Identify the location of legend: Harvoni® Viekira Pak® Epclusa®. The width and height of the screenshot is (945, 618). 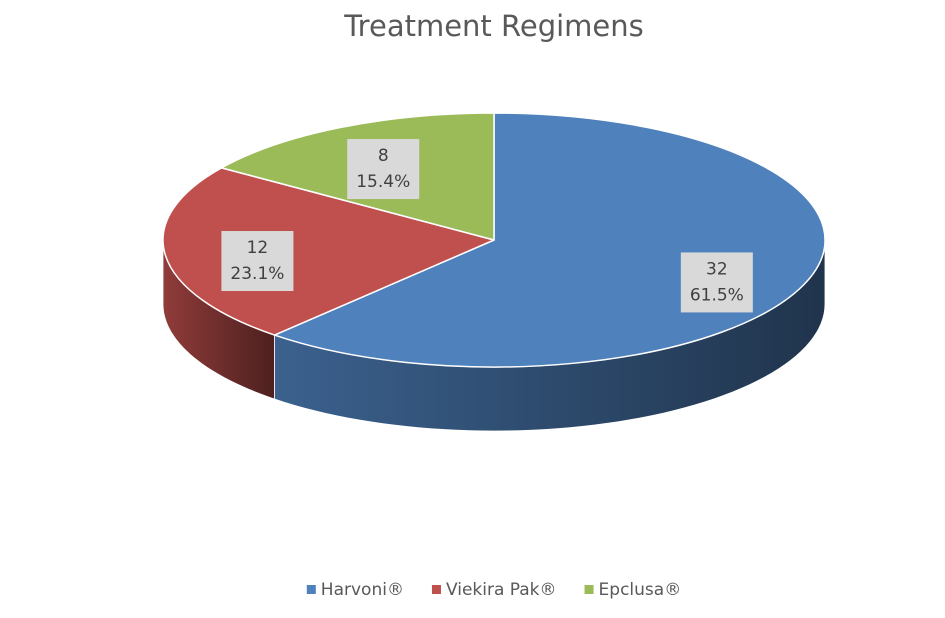
(494, 590).